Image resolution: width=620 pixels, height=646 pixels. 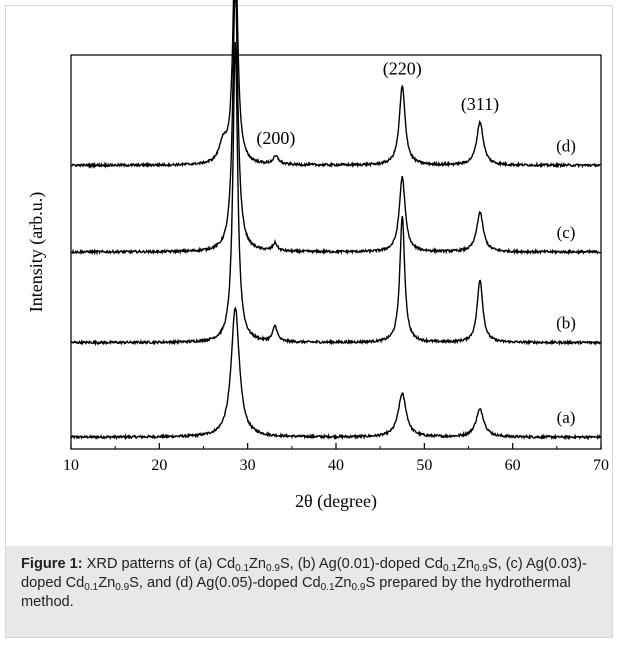 What do you see at coordinates (345, 501) in the screenshot?
I see `x-axis-label-suffix: (degree)` at bounding box center [345, 501].